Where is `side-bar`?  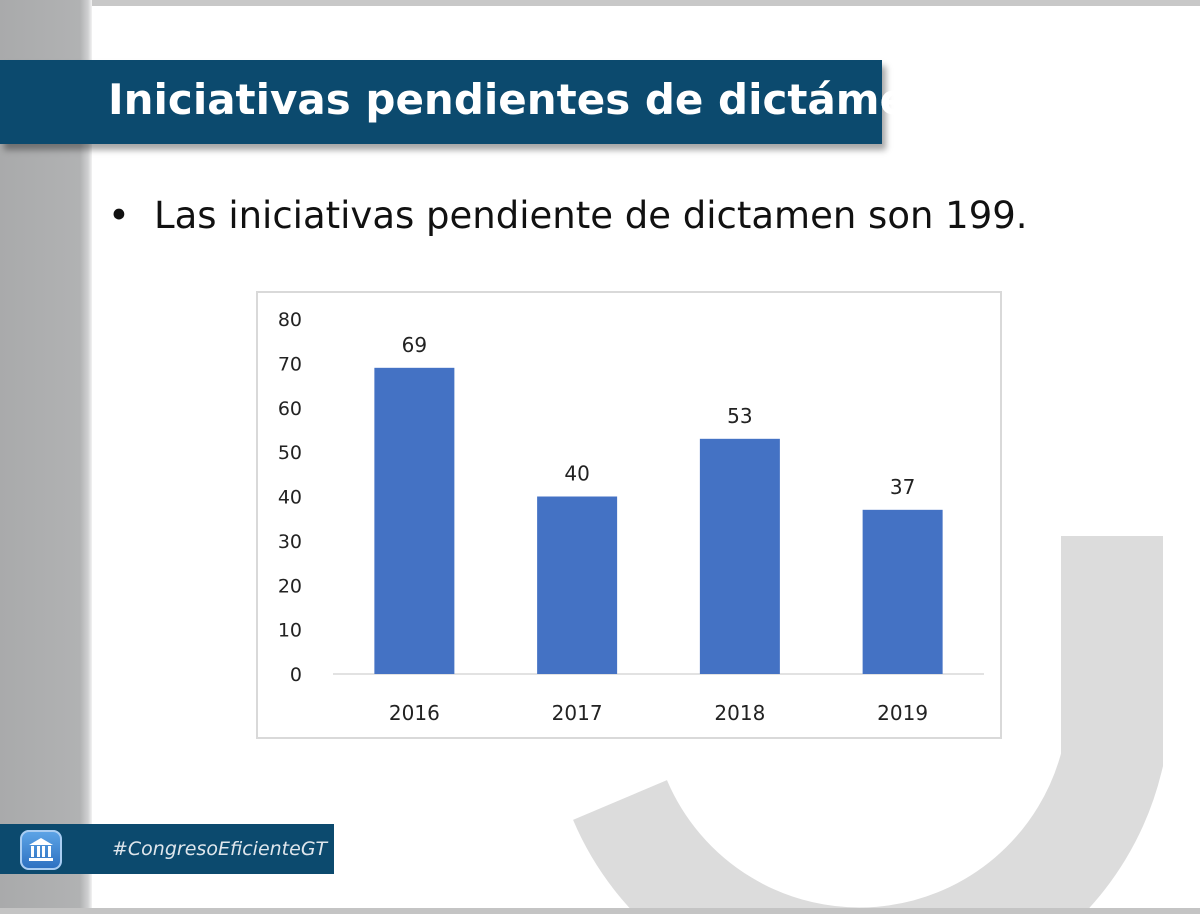
side-bar is located at coordinates (46, 457).